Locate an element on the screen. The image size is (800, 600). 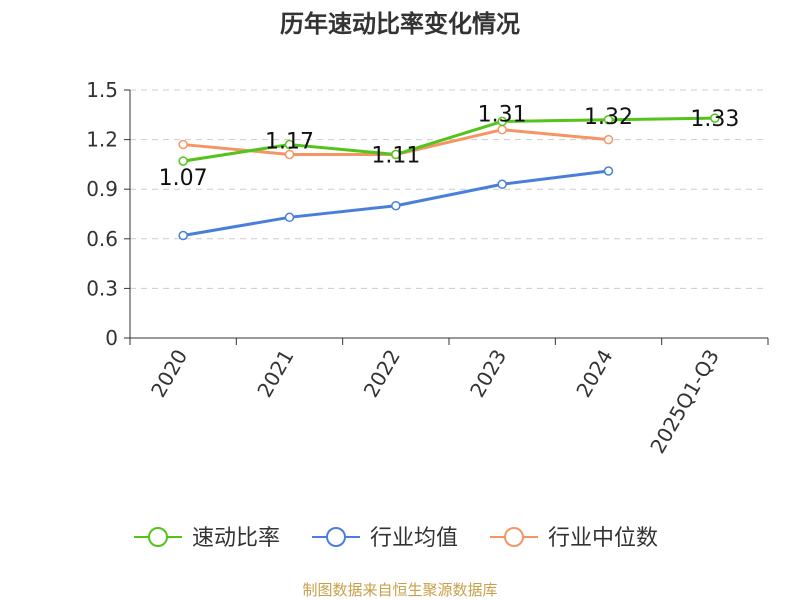
series-line is located at coordinates (449, 139).